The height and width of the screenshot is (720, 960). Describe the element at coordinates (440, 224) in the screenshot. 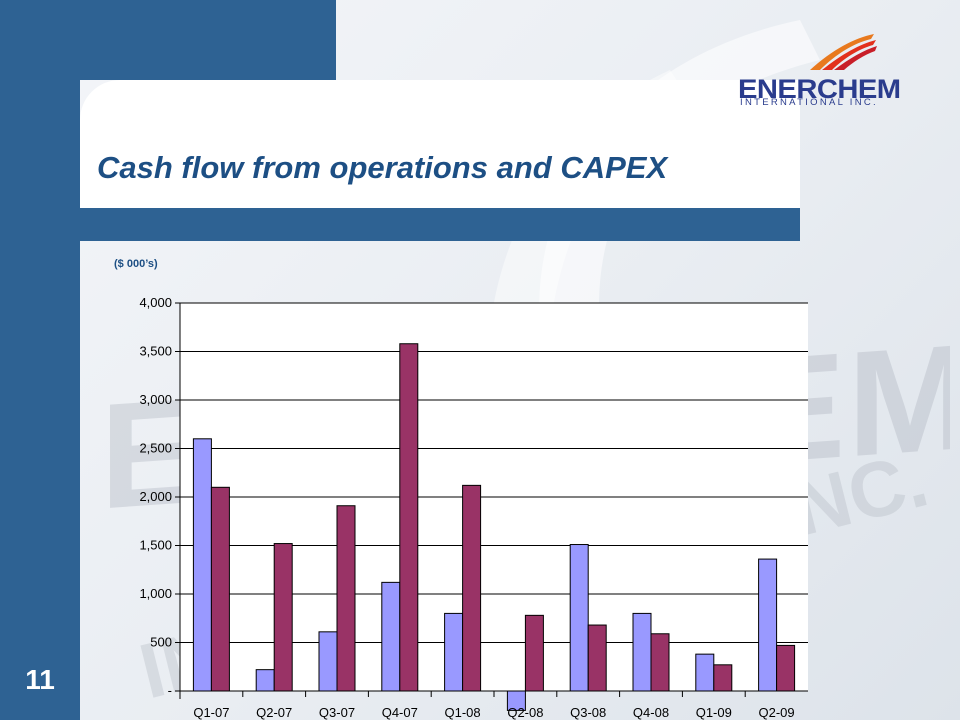

I see `title-bar` at that location.